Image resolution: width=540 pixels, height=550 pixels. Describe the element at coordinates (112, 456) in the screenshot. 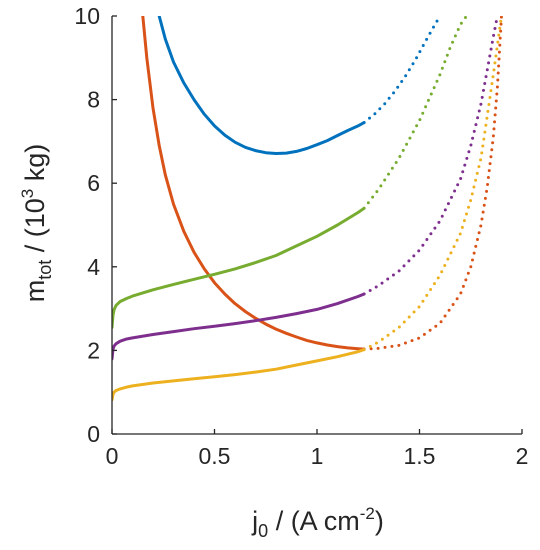

I see `x-tick-label: 0` at that location.